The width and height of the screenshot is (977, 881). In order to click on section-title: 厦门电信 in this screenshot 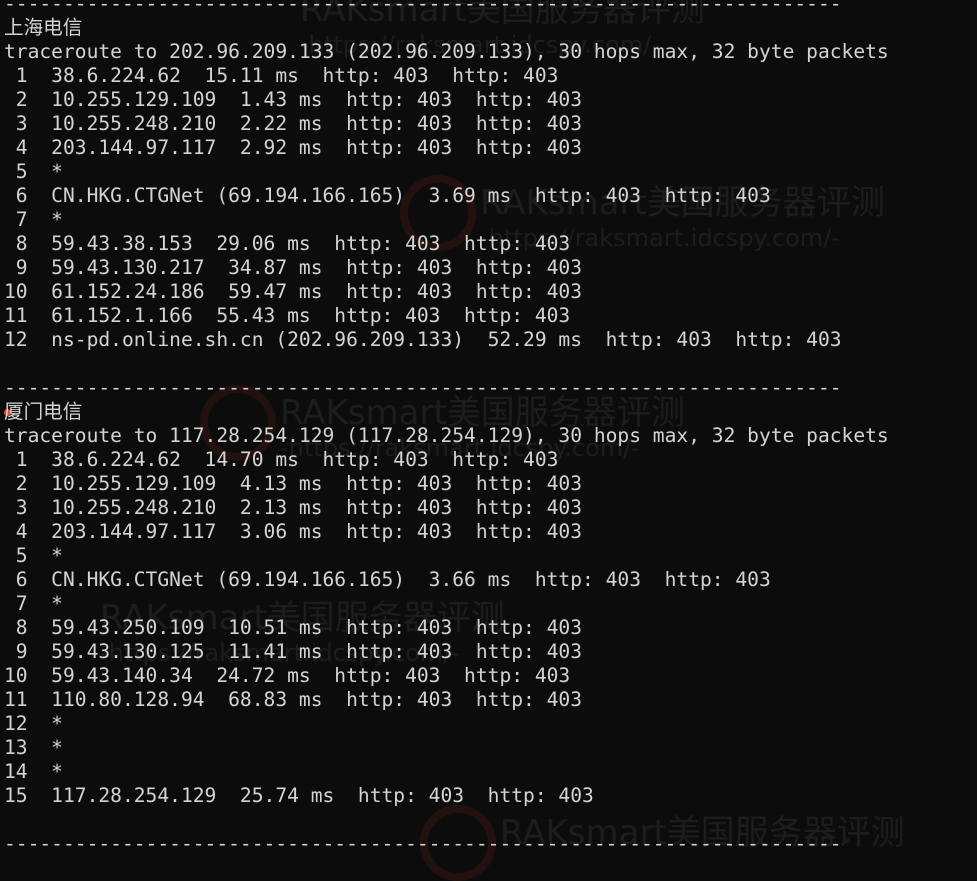, I will do `click(446, 412)`.